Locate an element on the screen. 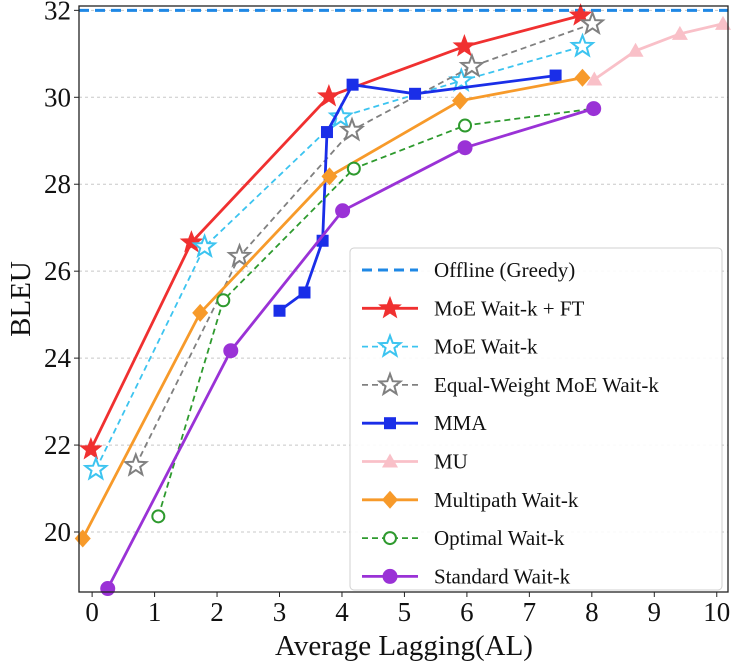 This screenshot has height=670, width=736. x-tick-label: 7 is located at coordinates (530, 612).